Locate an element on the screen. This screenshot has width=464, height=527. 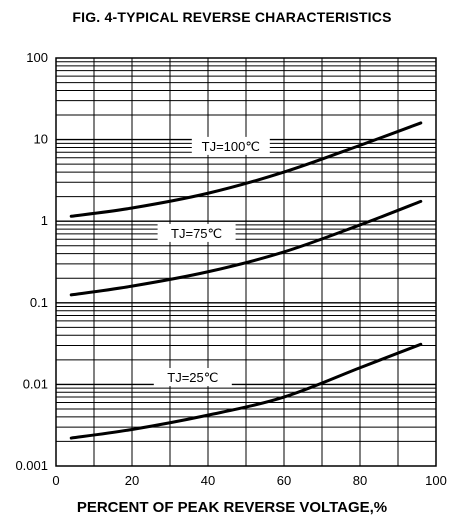
y-tick-label: 0.001 is located at coordinates (31, 465).